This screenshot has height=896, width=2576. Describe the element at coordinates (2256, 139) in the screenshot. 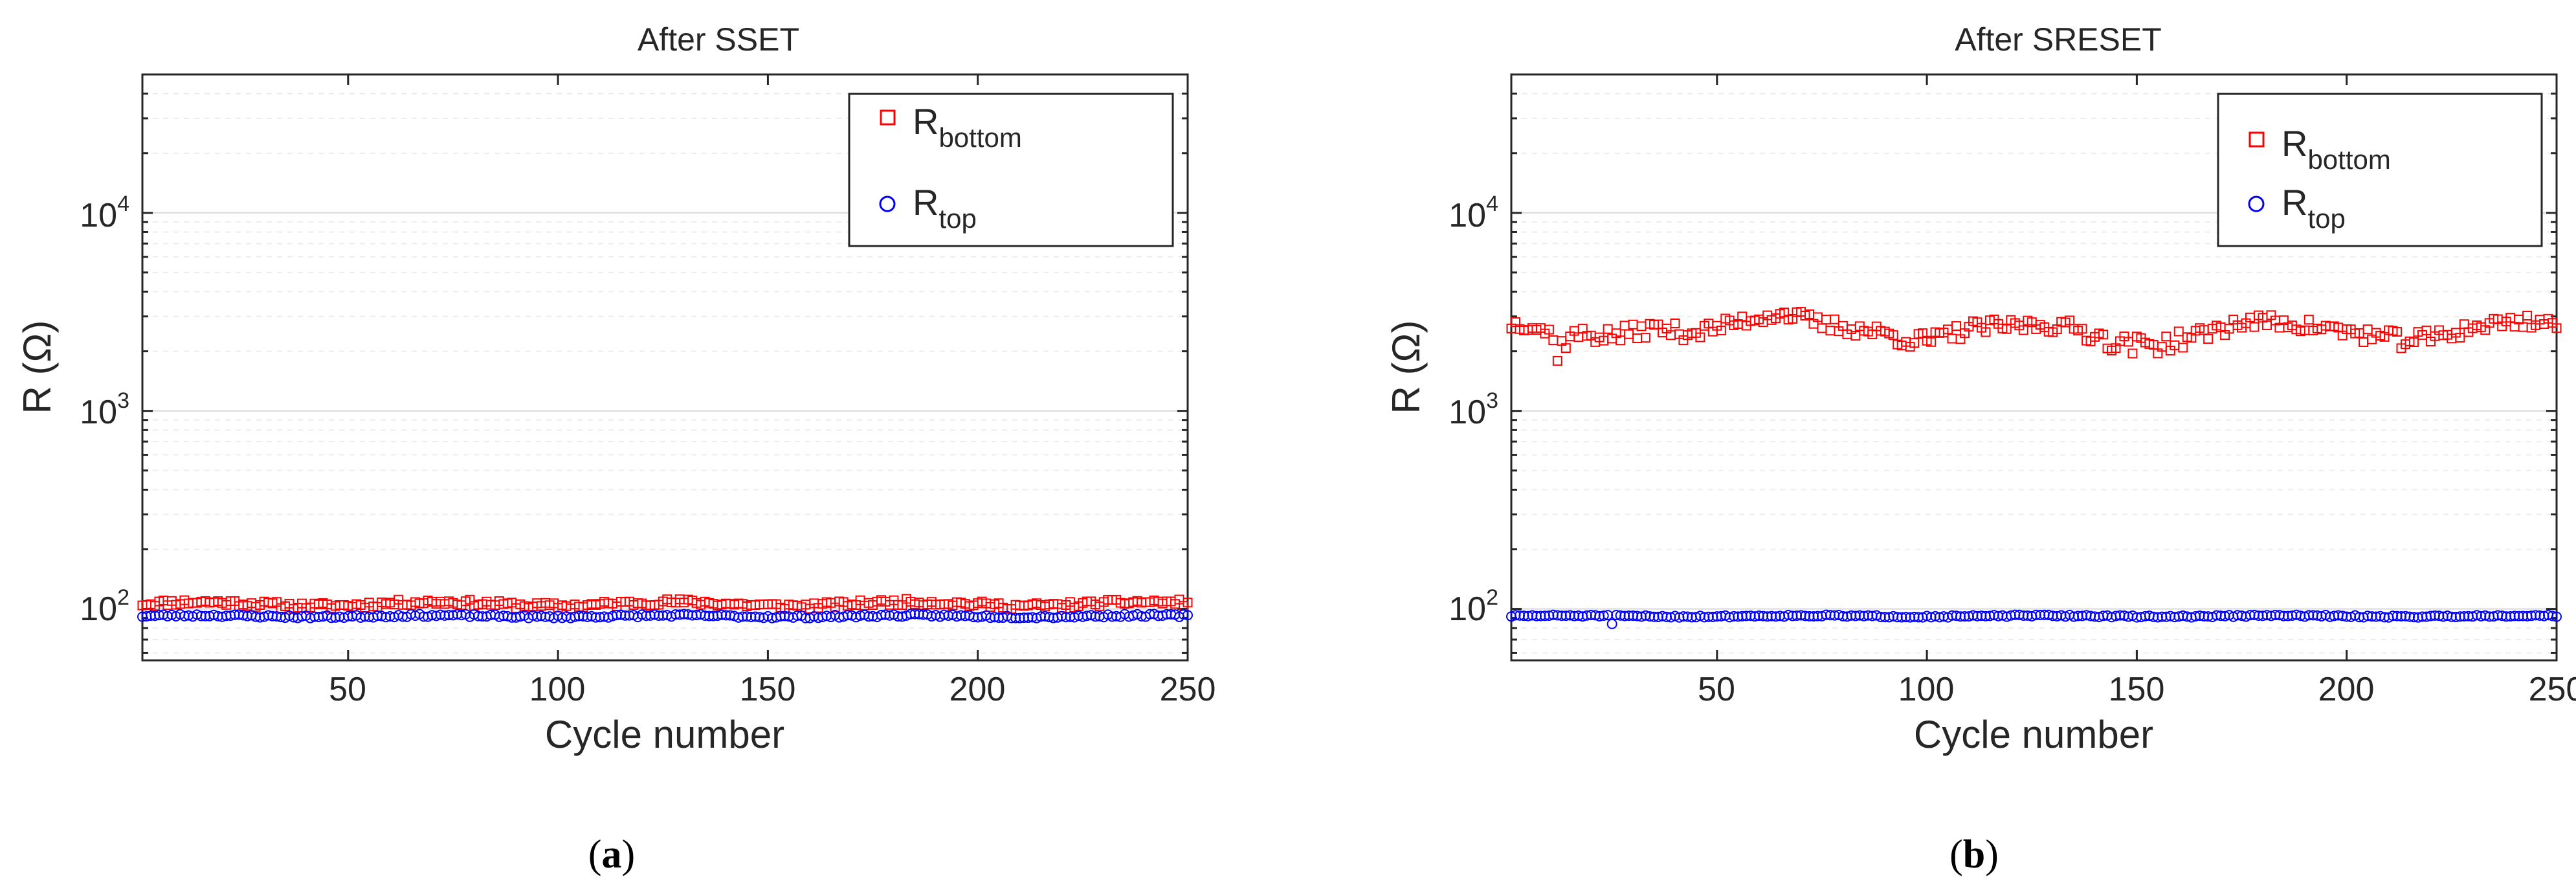

I see `legend-bottom-square-marker` at that location.